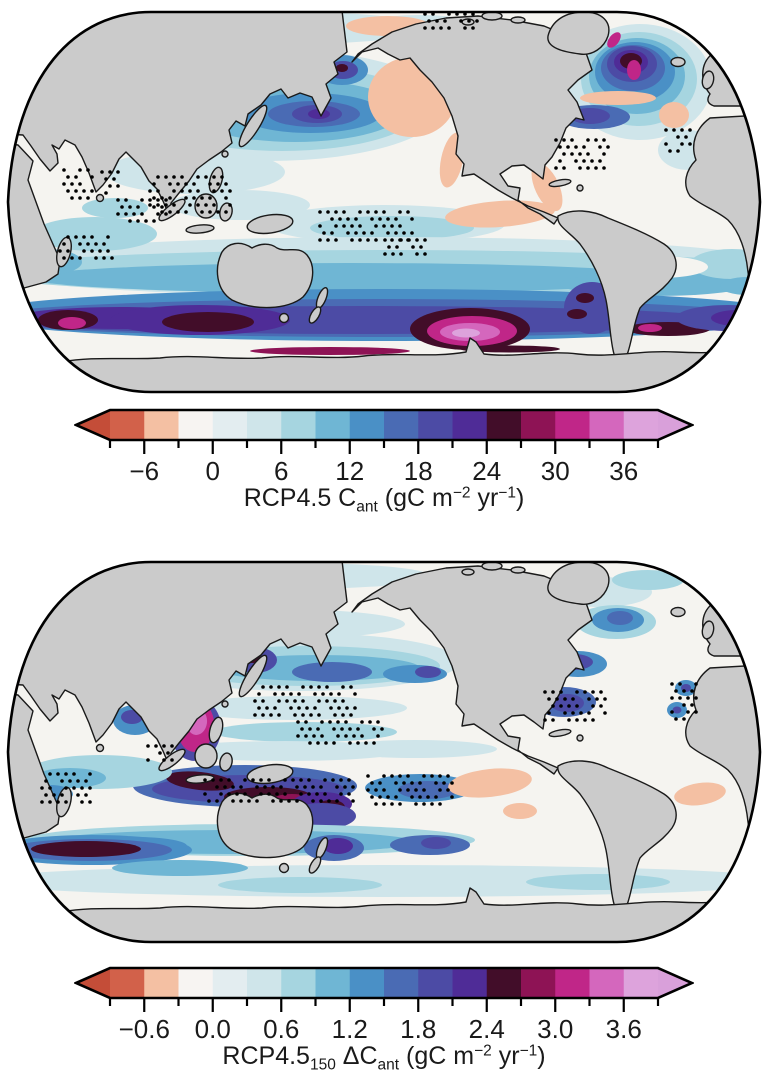  What do you see at coordinates (555, 471) in the screenshot?
I see `tick-label: 30` at bounding box center [555, 471].